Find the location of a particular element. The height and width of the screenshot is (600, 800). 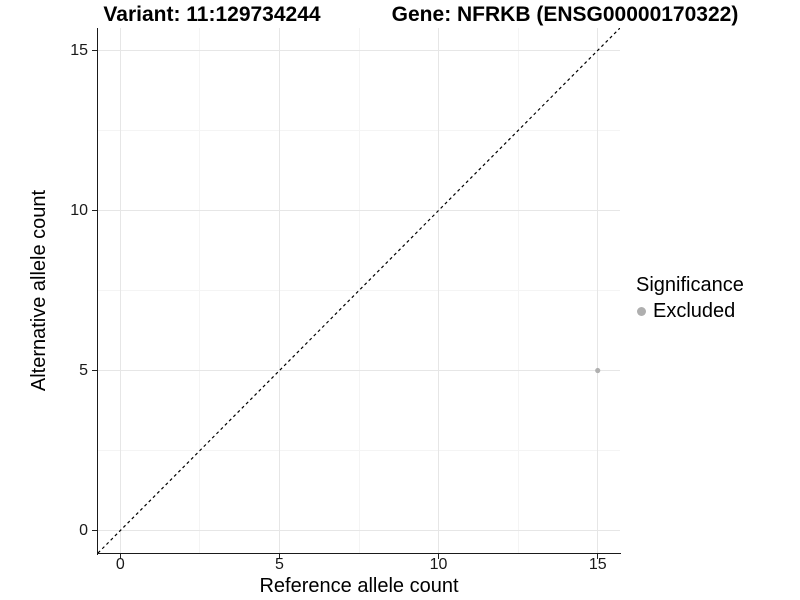

legend-entry-excluded: Excluded is located at coordinates (690, 311).